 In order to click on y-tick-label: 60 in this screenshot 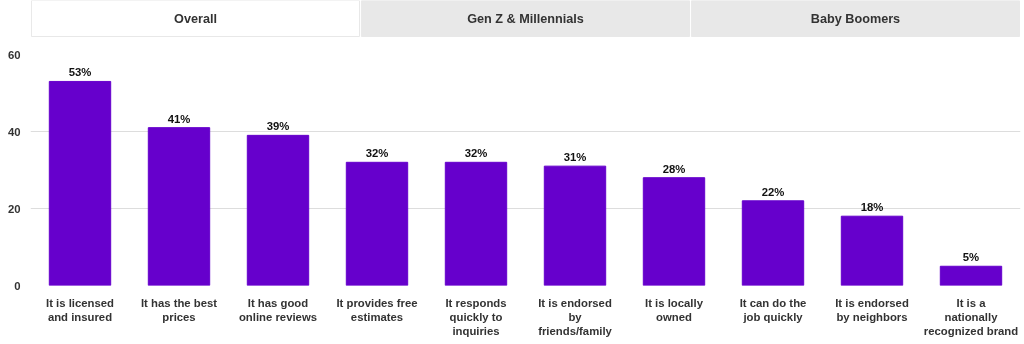, I will do `click(14, 54)`.